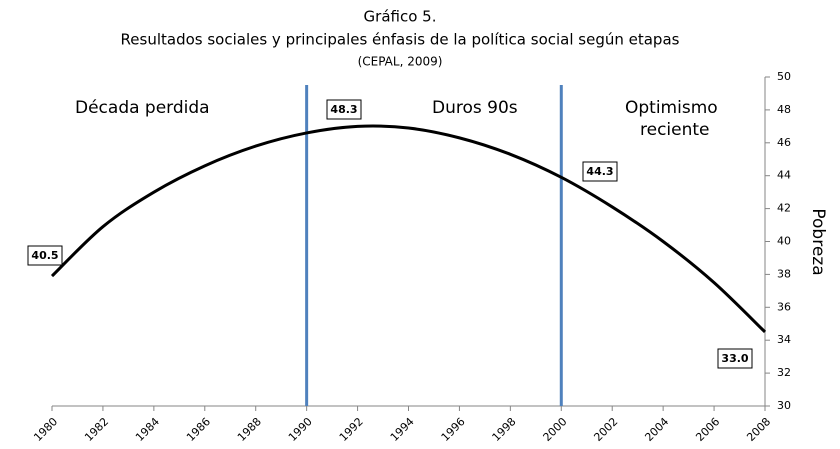 This screenshot has width=840, height=449. Describe the element at coordinates (784, 142) in the screenshot. I see `y-tick-label: 46` at that location.